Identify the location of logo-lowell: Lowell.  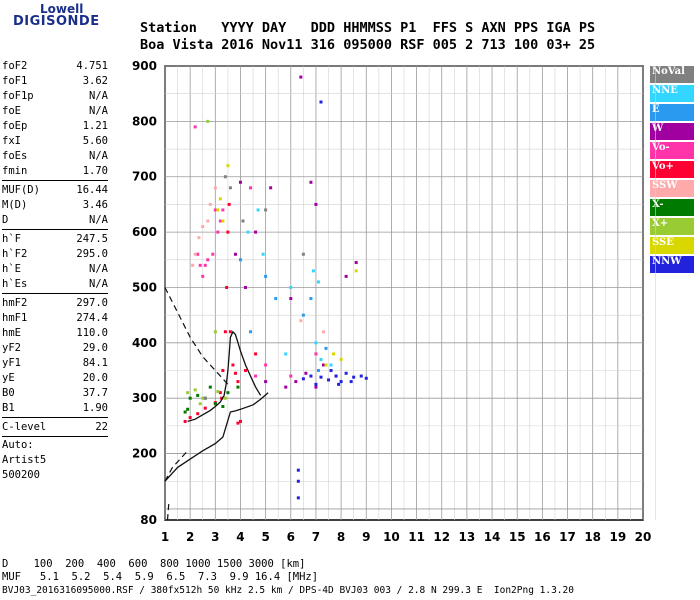
(62, 9).